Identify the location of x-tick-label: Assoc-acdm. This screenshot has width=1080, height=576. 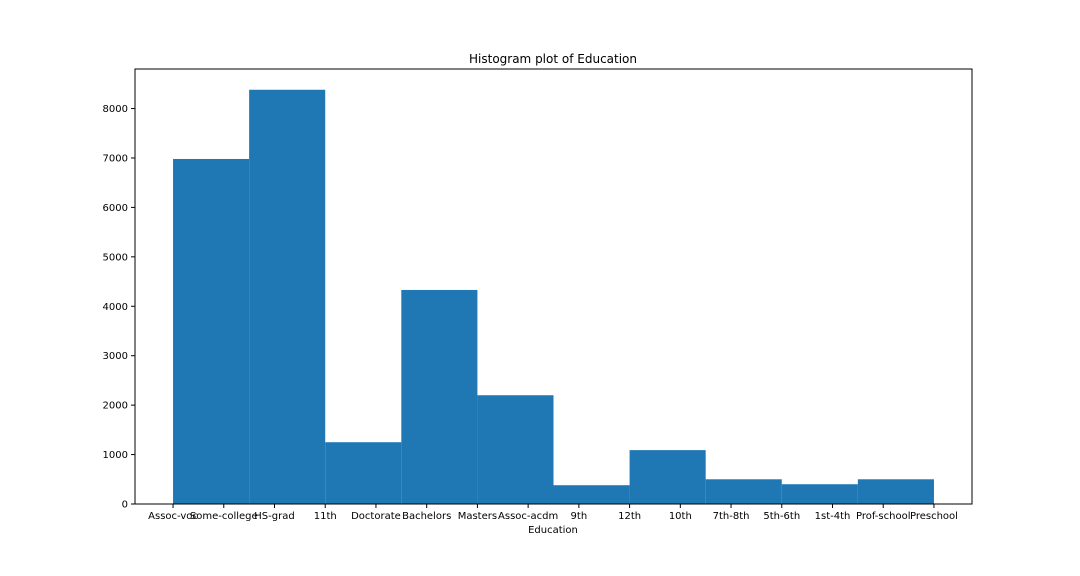
(528, 516).